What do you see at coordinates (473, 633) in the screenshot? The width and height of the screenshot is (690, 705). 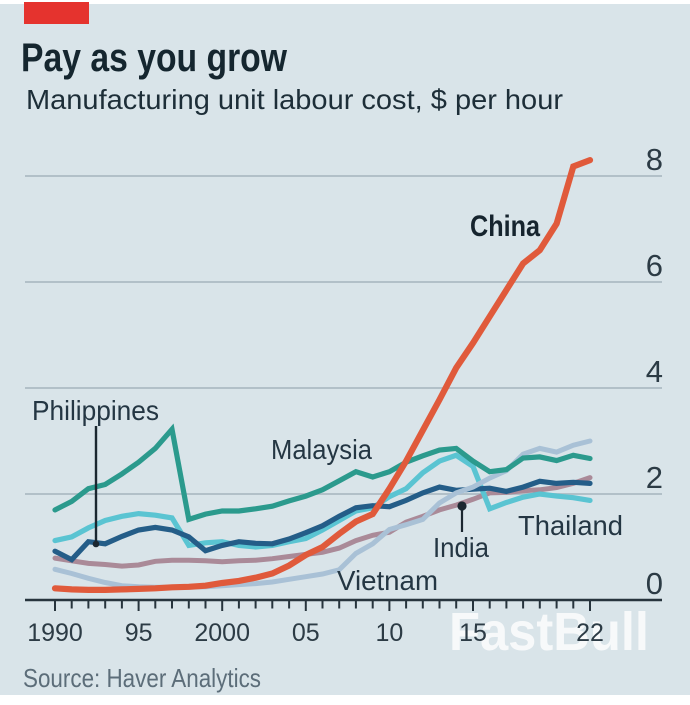 I see `svg-text: 15` at bounding box center [473, 633].